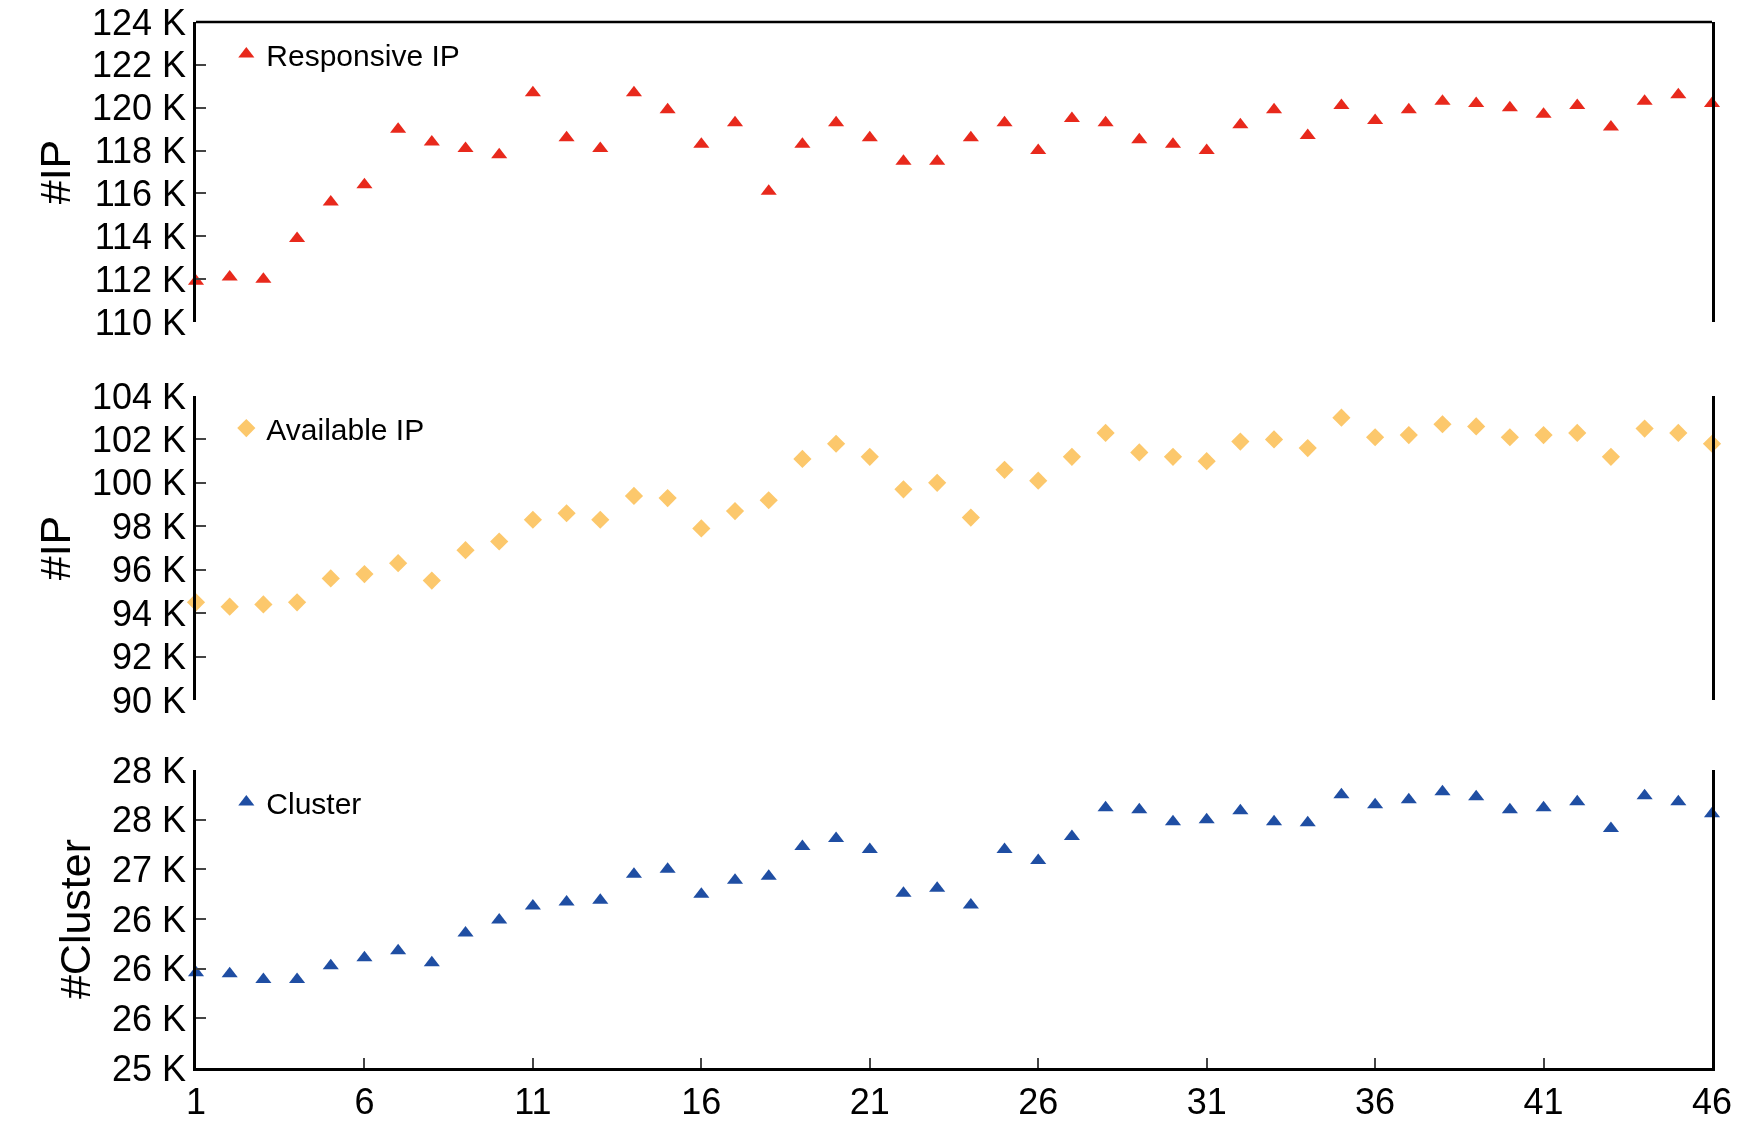 This screenshot has width=1760, height=1124. I want to click on x-tick-label: 21, so click(869, 1101).